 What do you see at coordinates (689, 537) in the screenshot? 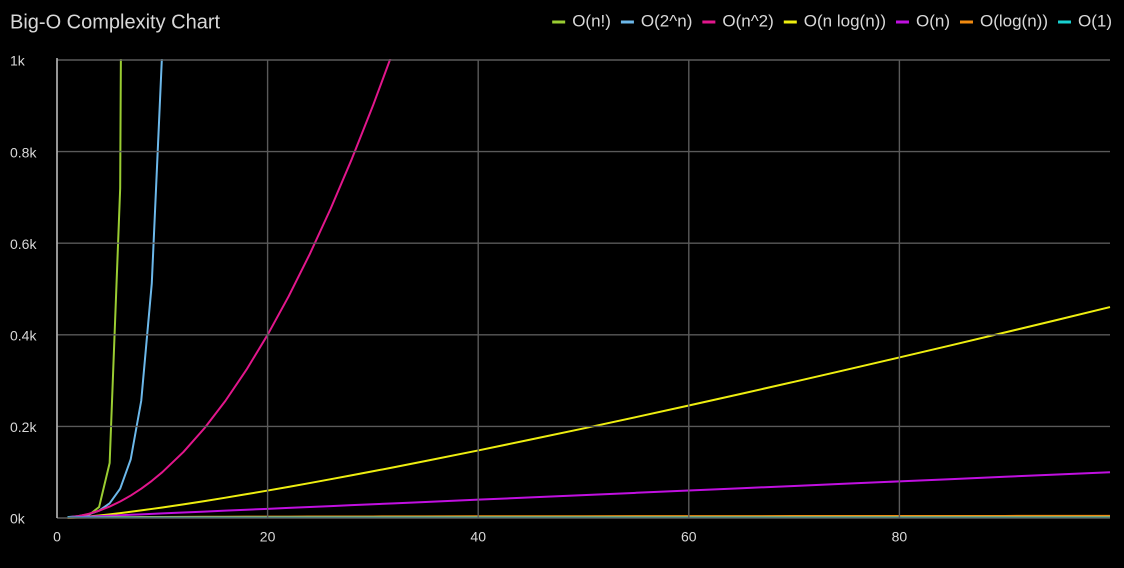
I see `x-tick-label: 60` at bounding box center [689, 537].